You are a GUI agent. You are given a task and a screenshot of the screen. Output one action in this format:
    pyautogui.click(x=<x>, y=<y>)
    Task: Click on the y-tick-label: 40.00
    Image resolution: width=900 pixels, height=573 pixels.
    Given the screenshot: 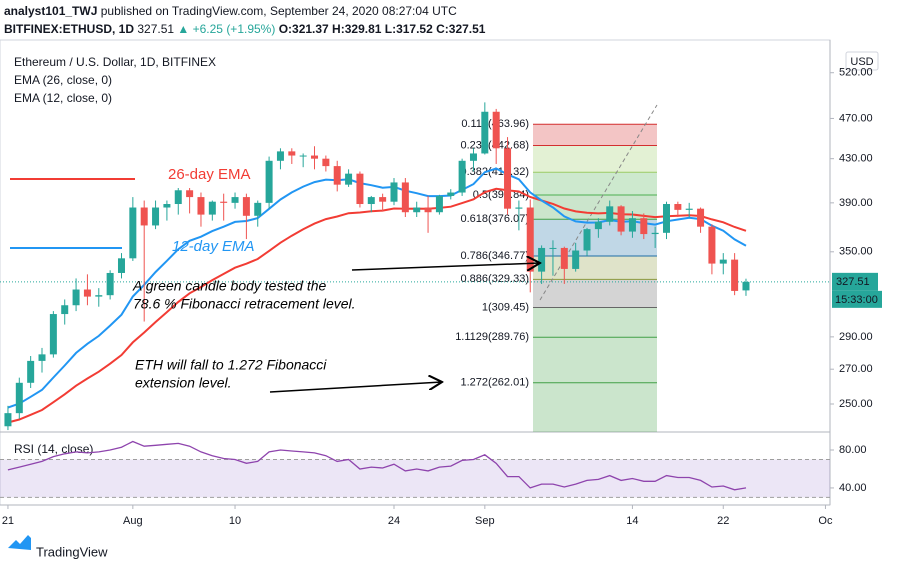 What is the action you would take?
    pyautogui.click(x=853, y=488)
    